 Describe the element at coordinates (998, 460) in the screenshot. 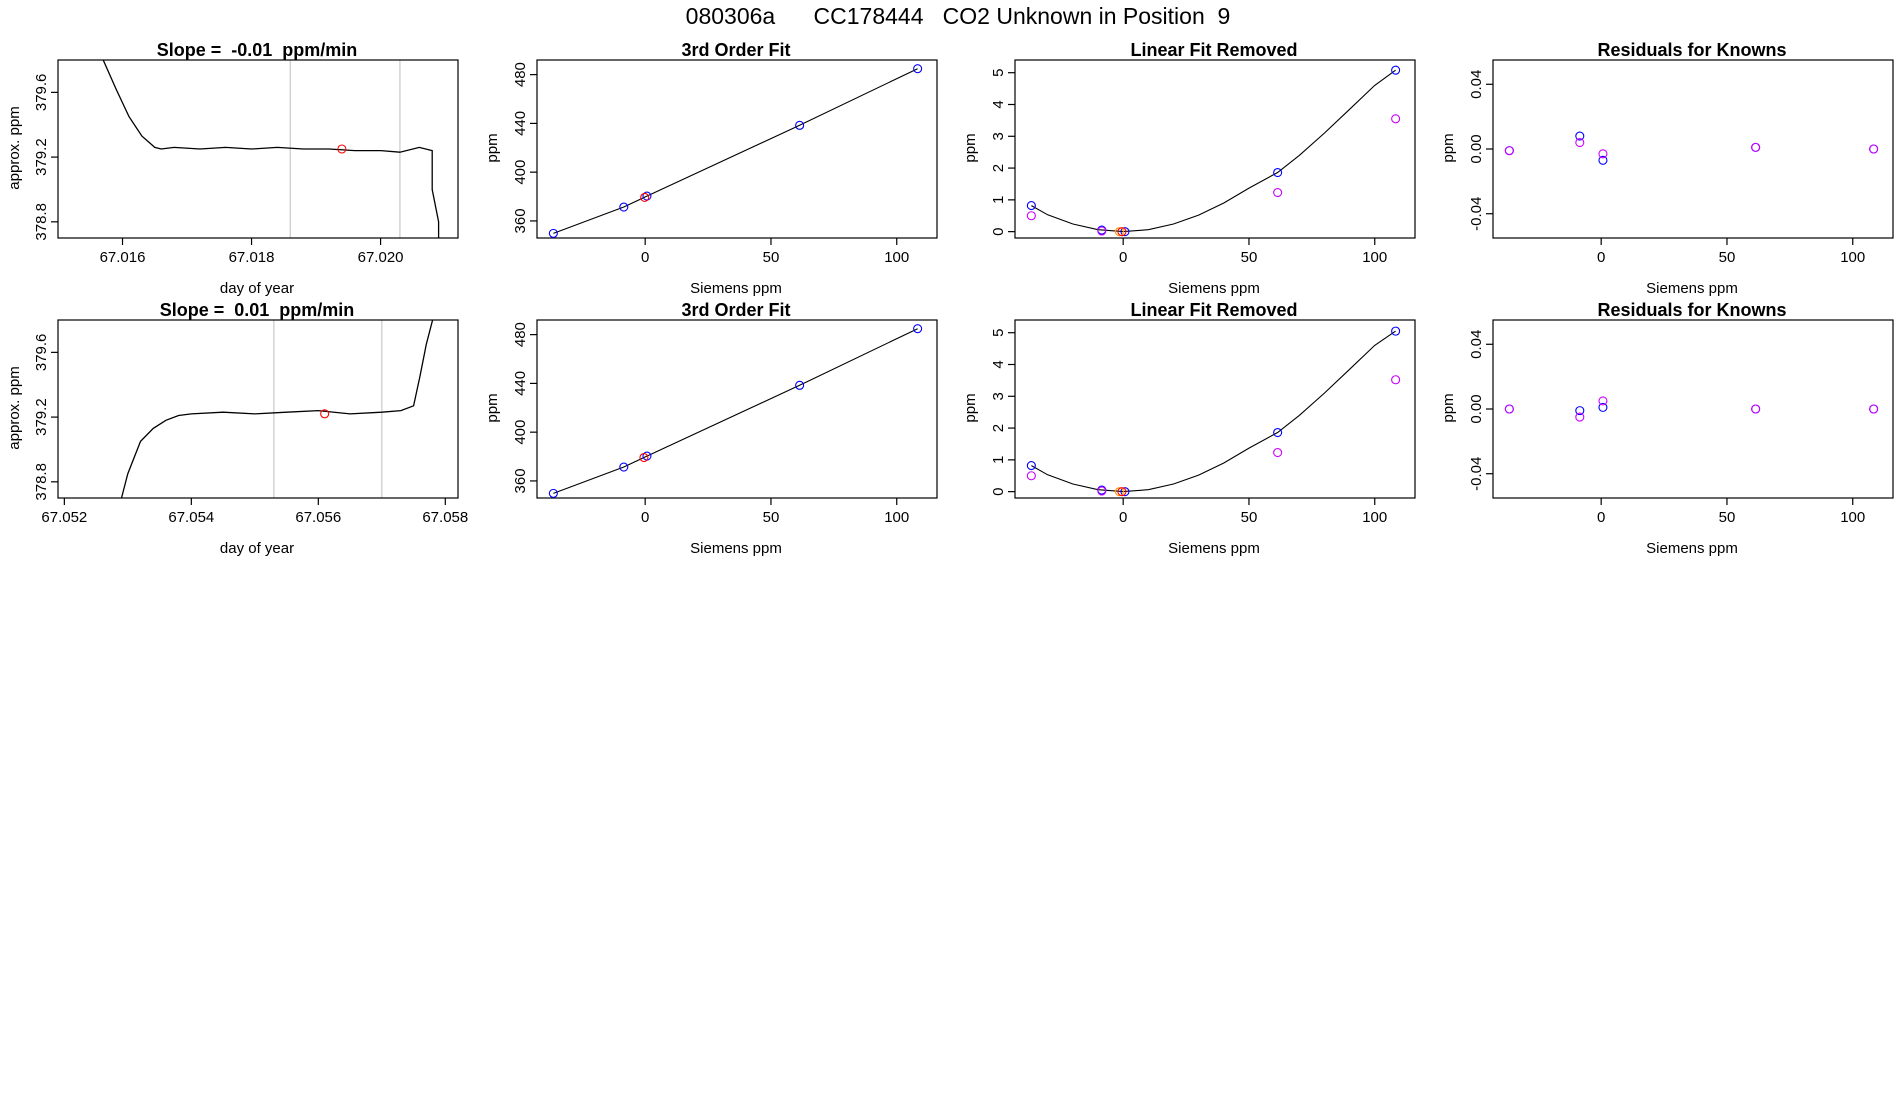

I see `panel-7-y-tick-label-2: 1` at that location.